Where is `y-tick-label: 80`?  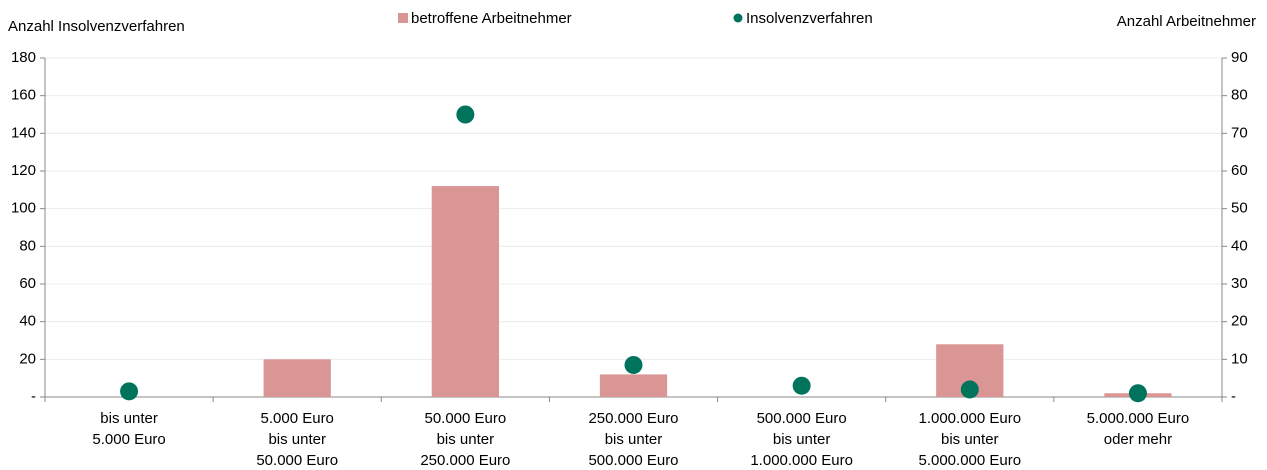
y-tick-label: 80 is located at coordinates (27, 245).